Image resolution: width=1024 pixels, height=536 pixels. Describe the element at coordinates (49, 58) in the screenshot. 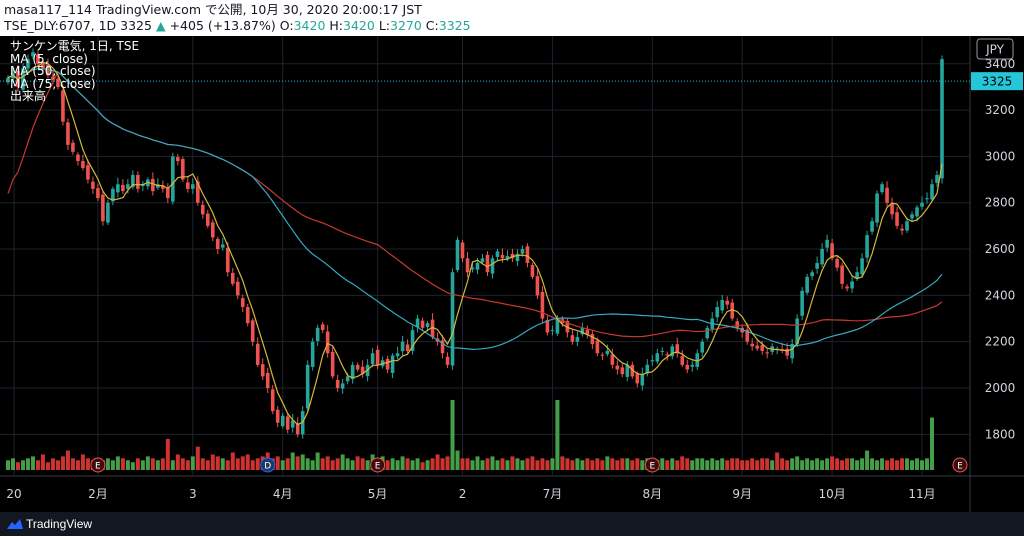

I see `legend-ma5: MA (5, close)` at that location.